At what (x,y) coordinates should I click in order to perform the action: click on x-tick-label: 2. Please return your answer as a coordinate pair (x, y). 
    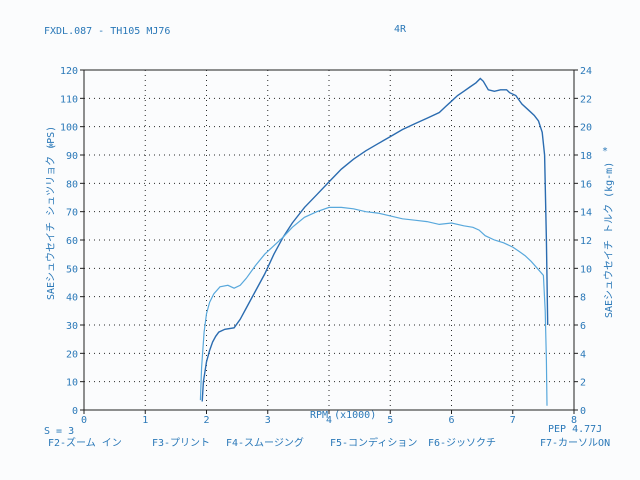
    Looking at the image, I should click on (206, 420).